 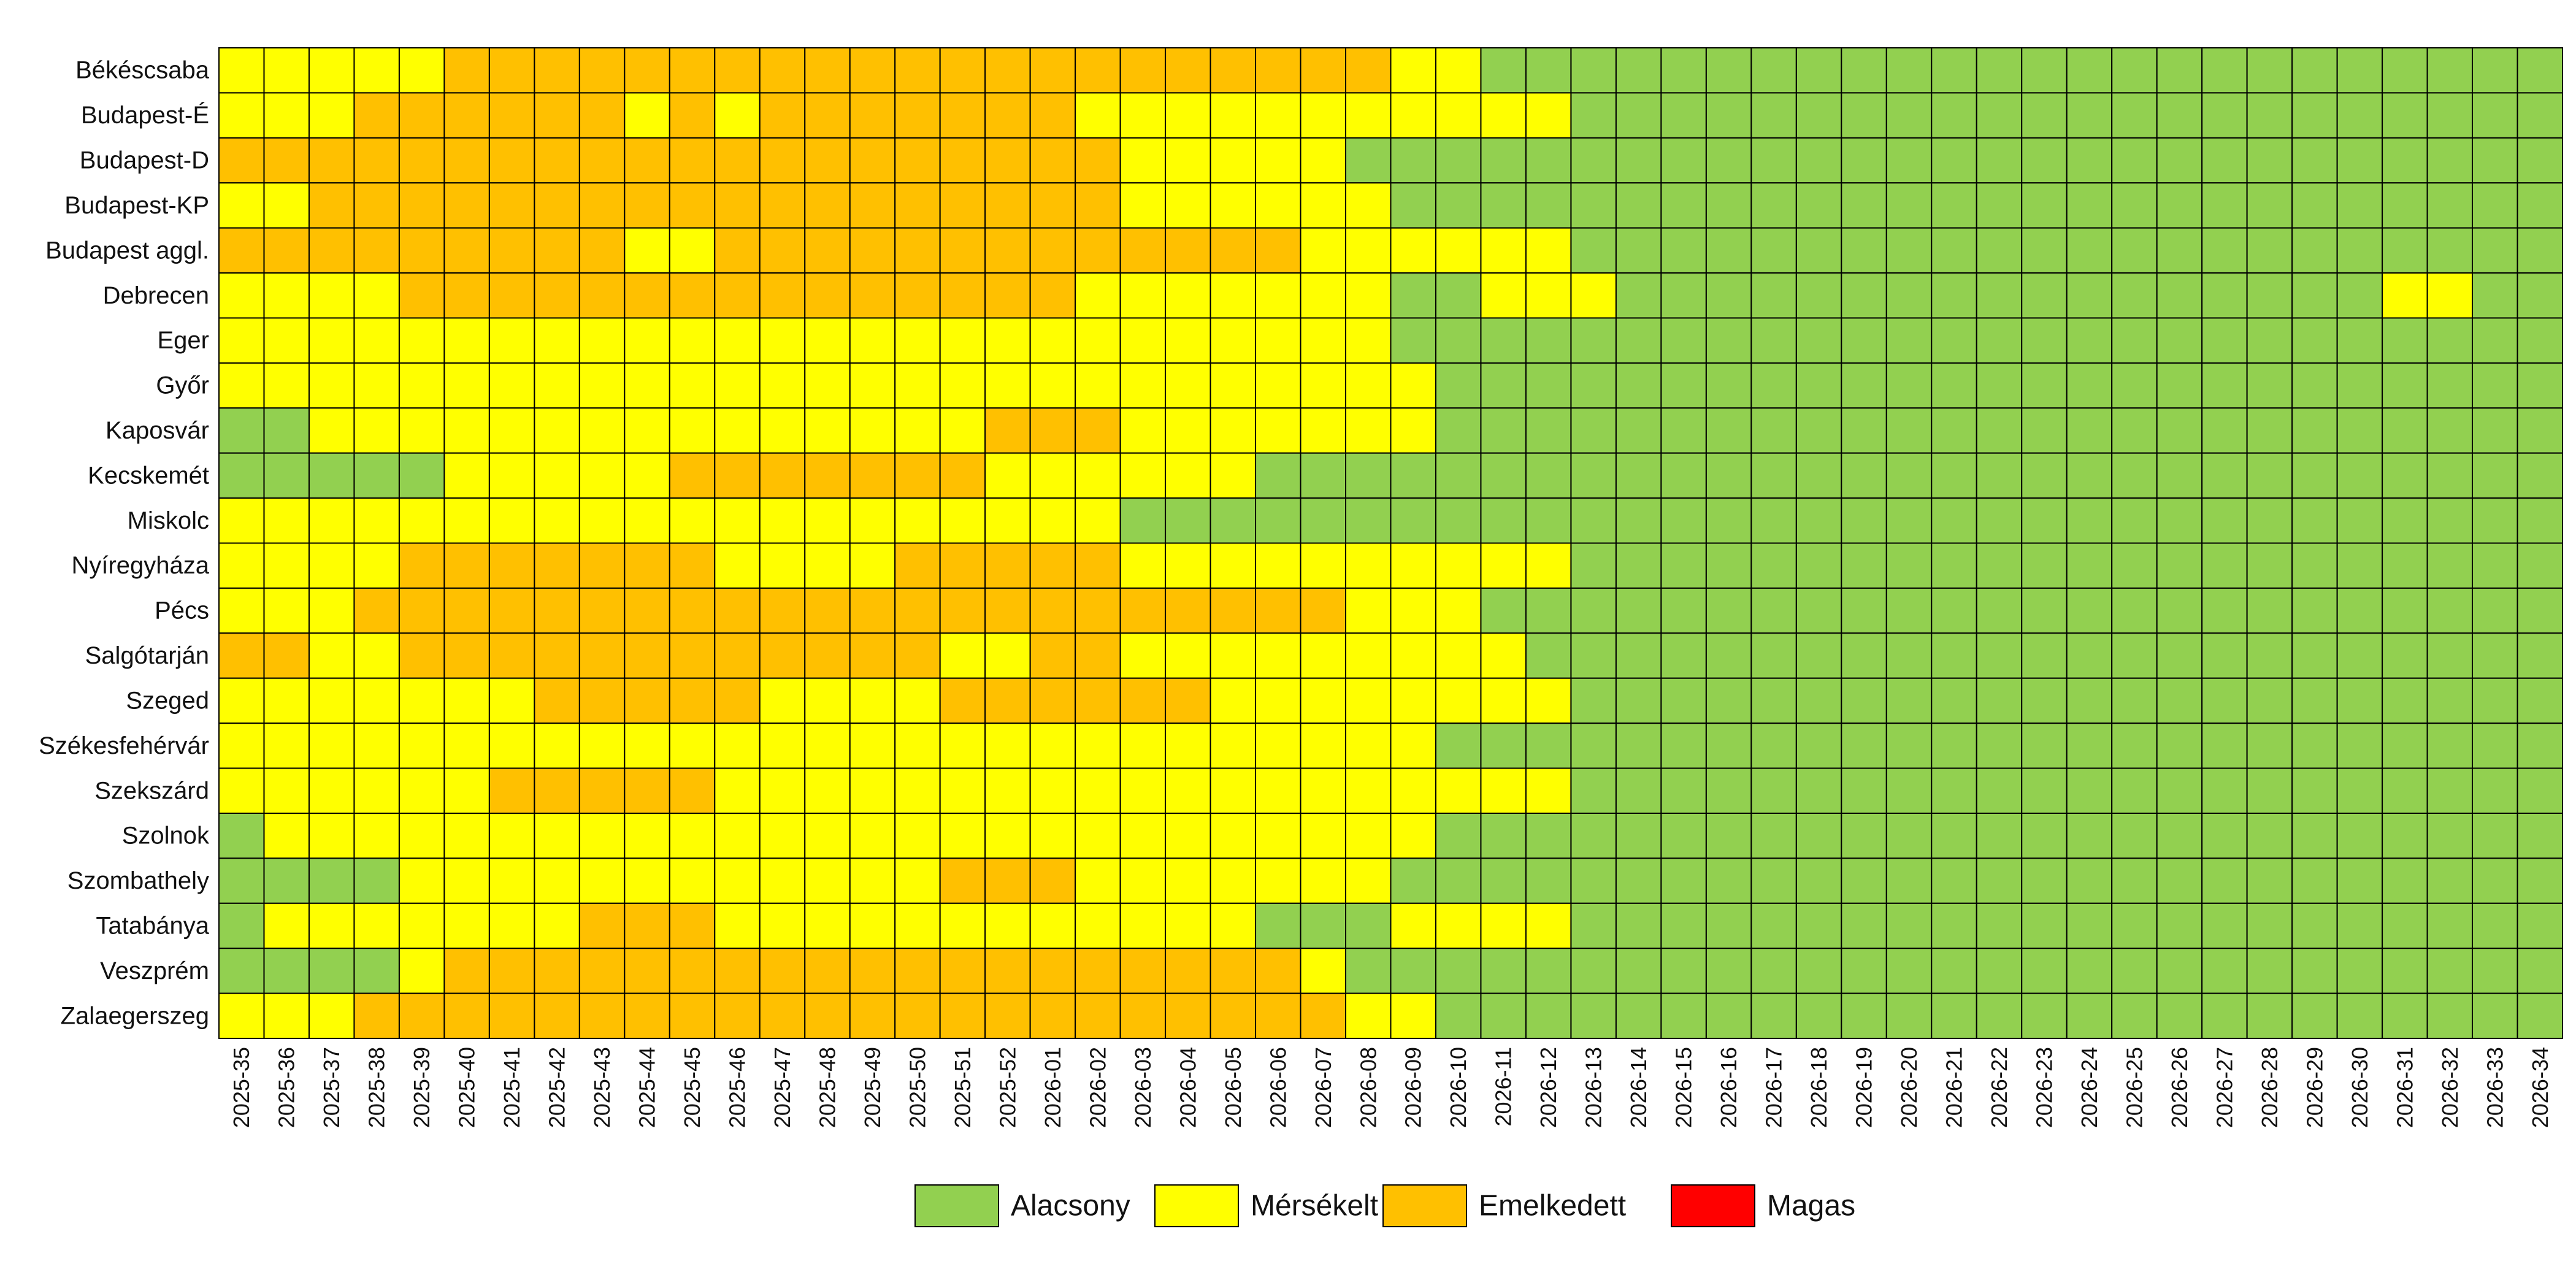 What do you see at coordinates (1143, 1087) in the screenshot?
I see `column-label: 2026-03` at bounding box center [1143, 1087].